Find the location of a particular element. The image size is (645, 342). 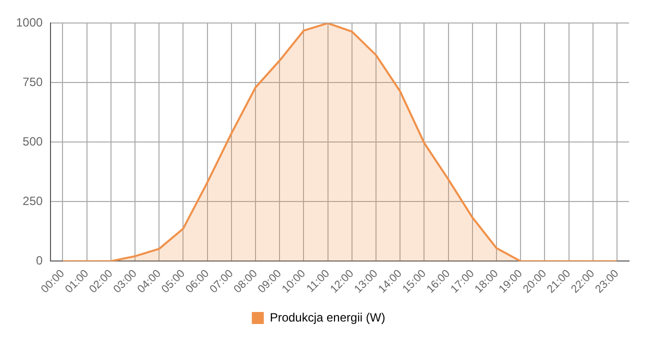

y-tick-label: 500 is located at coordinates (33, 141).